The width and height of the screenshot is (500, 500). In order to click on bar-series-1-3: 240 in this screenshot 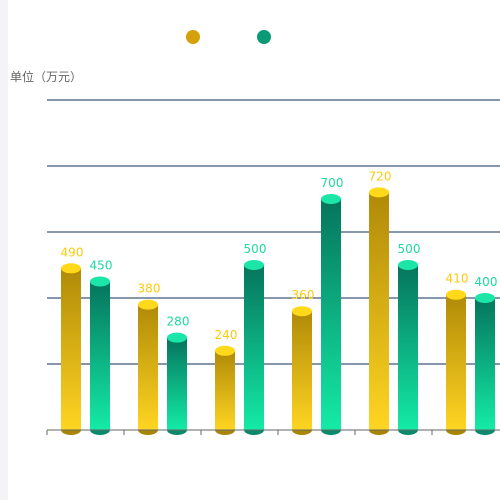, I will do `click(226, 381)`.